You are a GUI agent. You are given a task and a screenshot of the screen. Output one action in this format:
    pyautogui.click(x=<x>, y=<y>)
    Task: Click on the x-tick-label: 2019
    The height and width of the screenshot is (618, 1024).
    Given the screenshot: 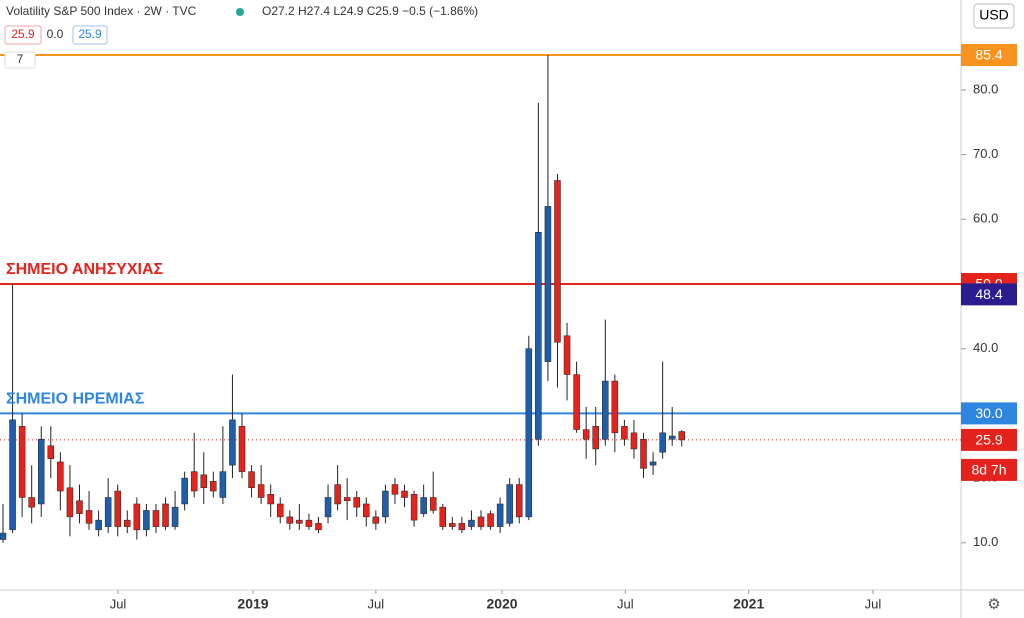 What is the action you would take?
    pyautogui.click(x=252, y=604)
    